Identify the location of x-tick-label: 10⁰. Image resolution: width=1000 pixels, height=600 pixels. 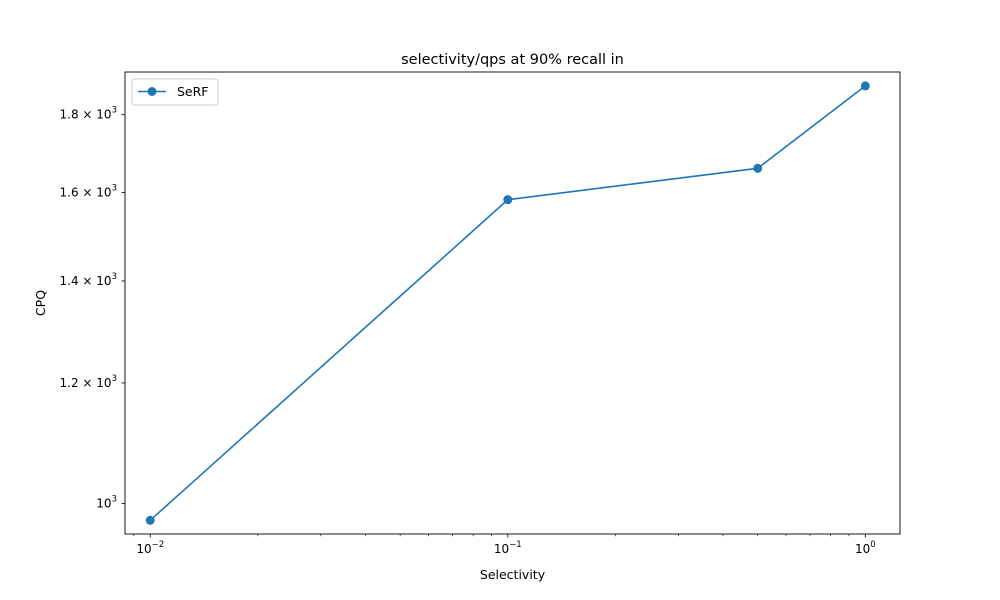
(865, 548).